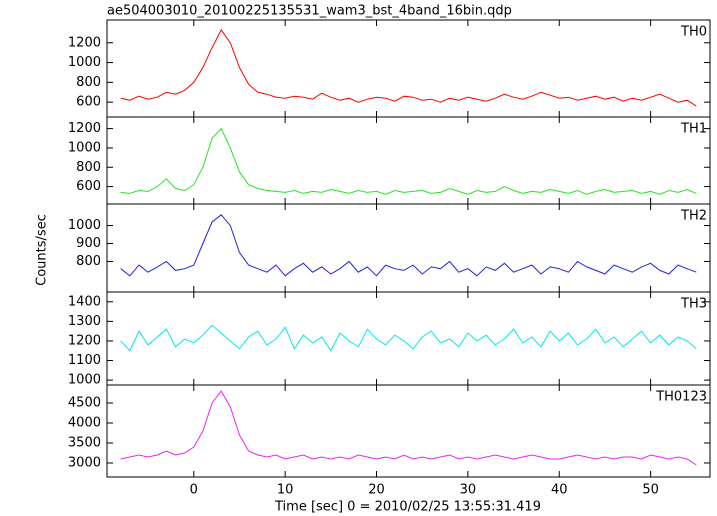 The image size is (717, 516). What do you see at coordinates (42, 250) in the screenshot?
I see `y-axis-label: Counts/sec` at bounding box center [42, 250].